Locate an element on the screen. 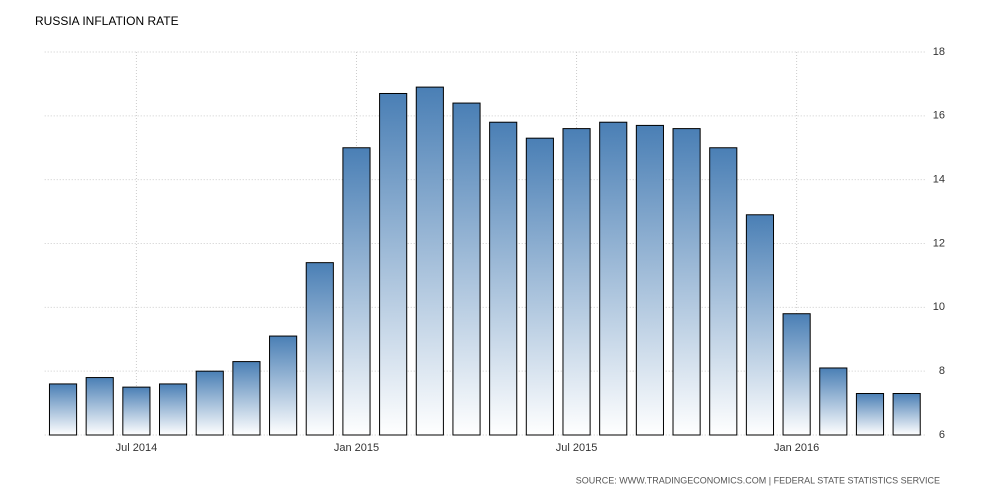  y-tick-label: 12 is located at coordinates (939, 243).